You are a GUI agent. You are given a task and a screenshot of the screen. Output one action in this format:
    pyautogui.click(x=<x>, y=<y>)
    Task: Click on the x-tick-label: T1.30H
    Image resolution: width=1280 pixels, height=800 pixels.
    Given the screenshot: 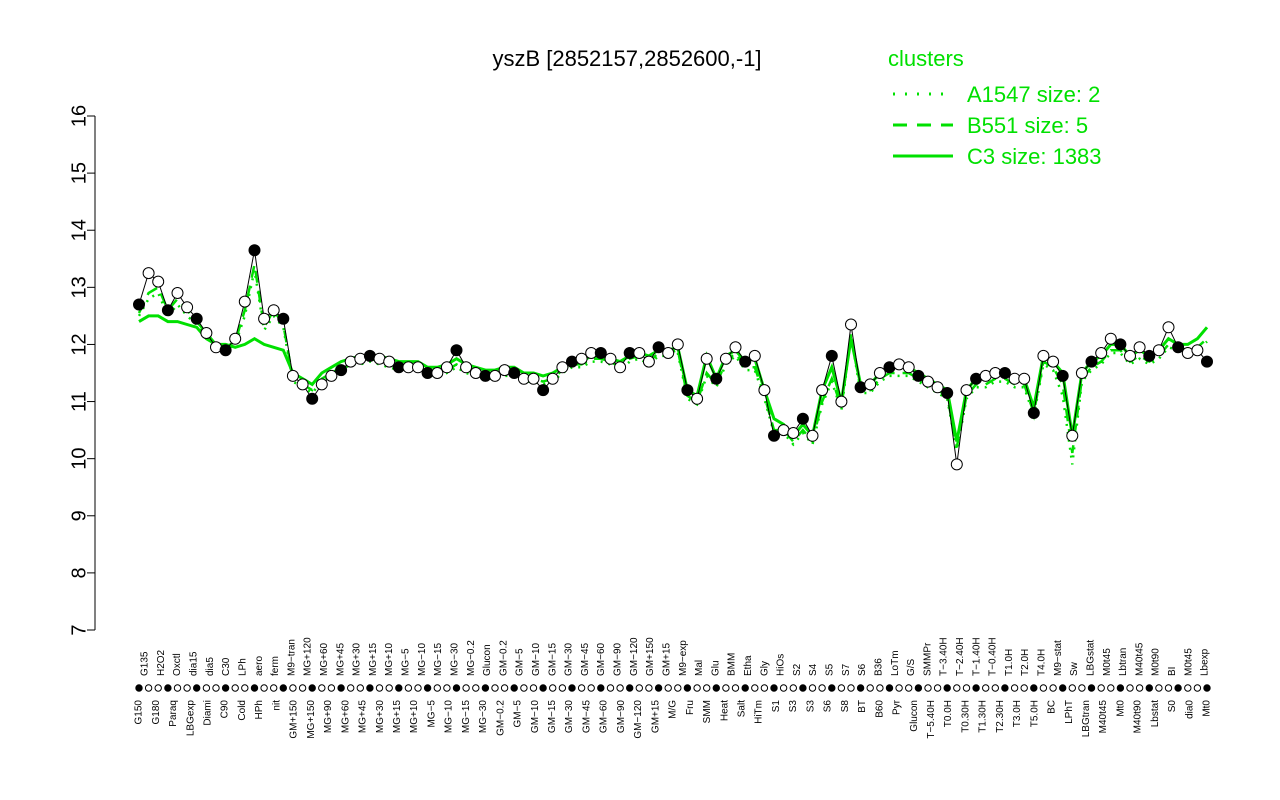 What is the action you would take?
    pyautogui.click(x=983, y=716)
    